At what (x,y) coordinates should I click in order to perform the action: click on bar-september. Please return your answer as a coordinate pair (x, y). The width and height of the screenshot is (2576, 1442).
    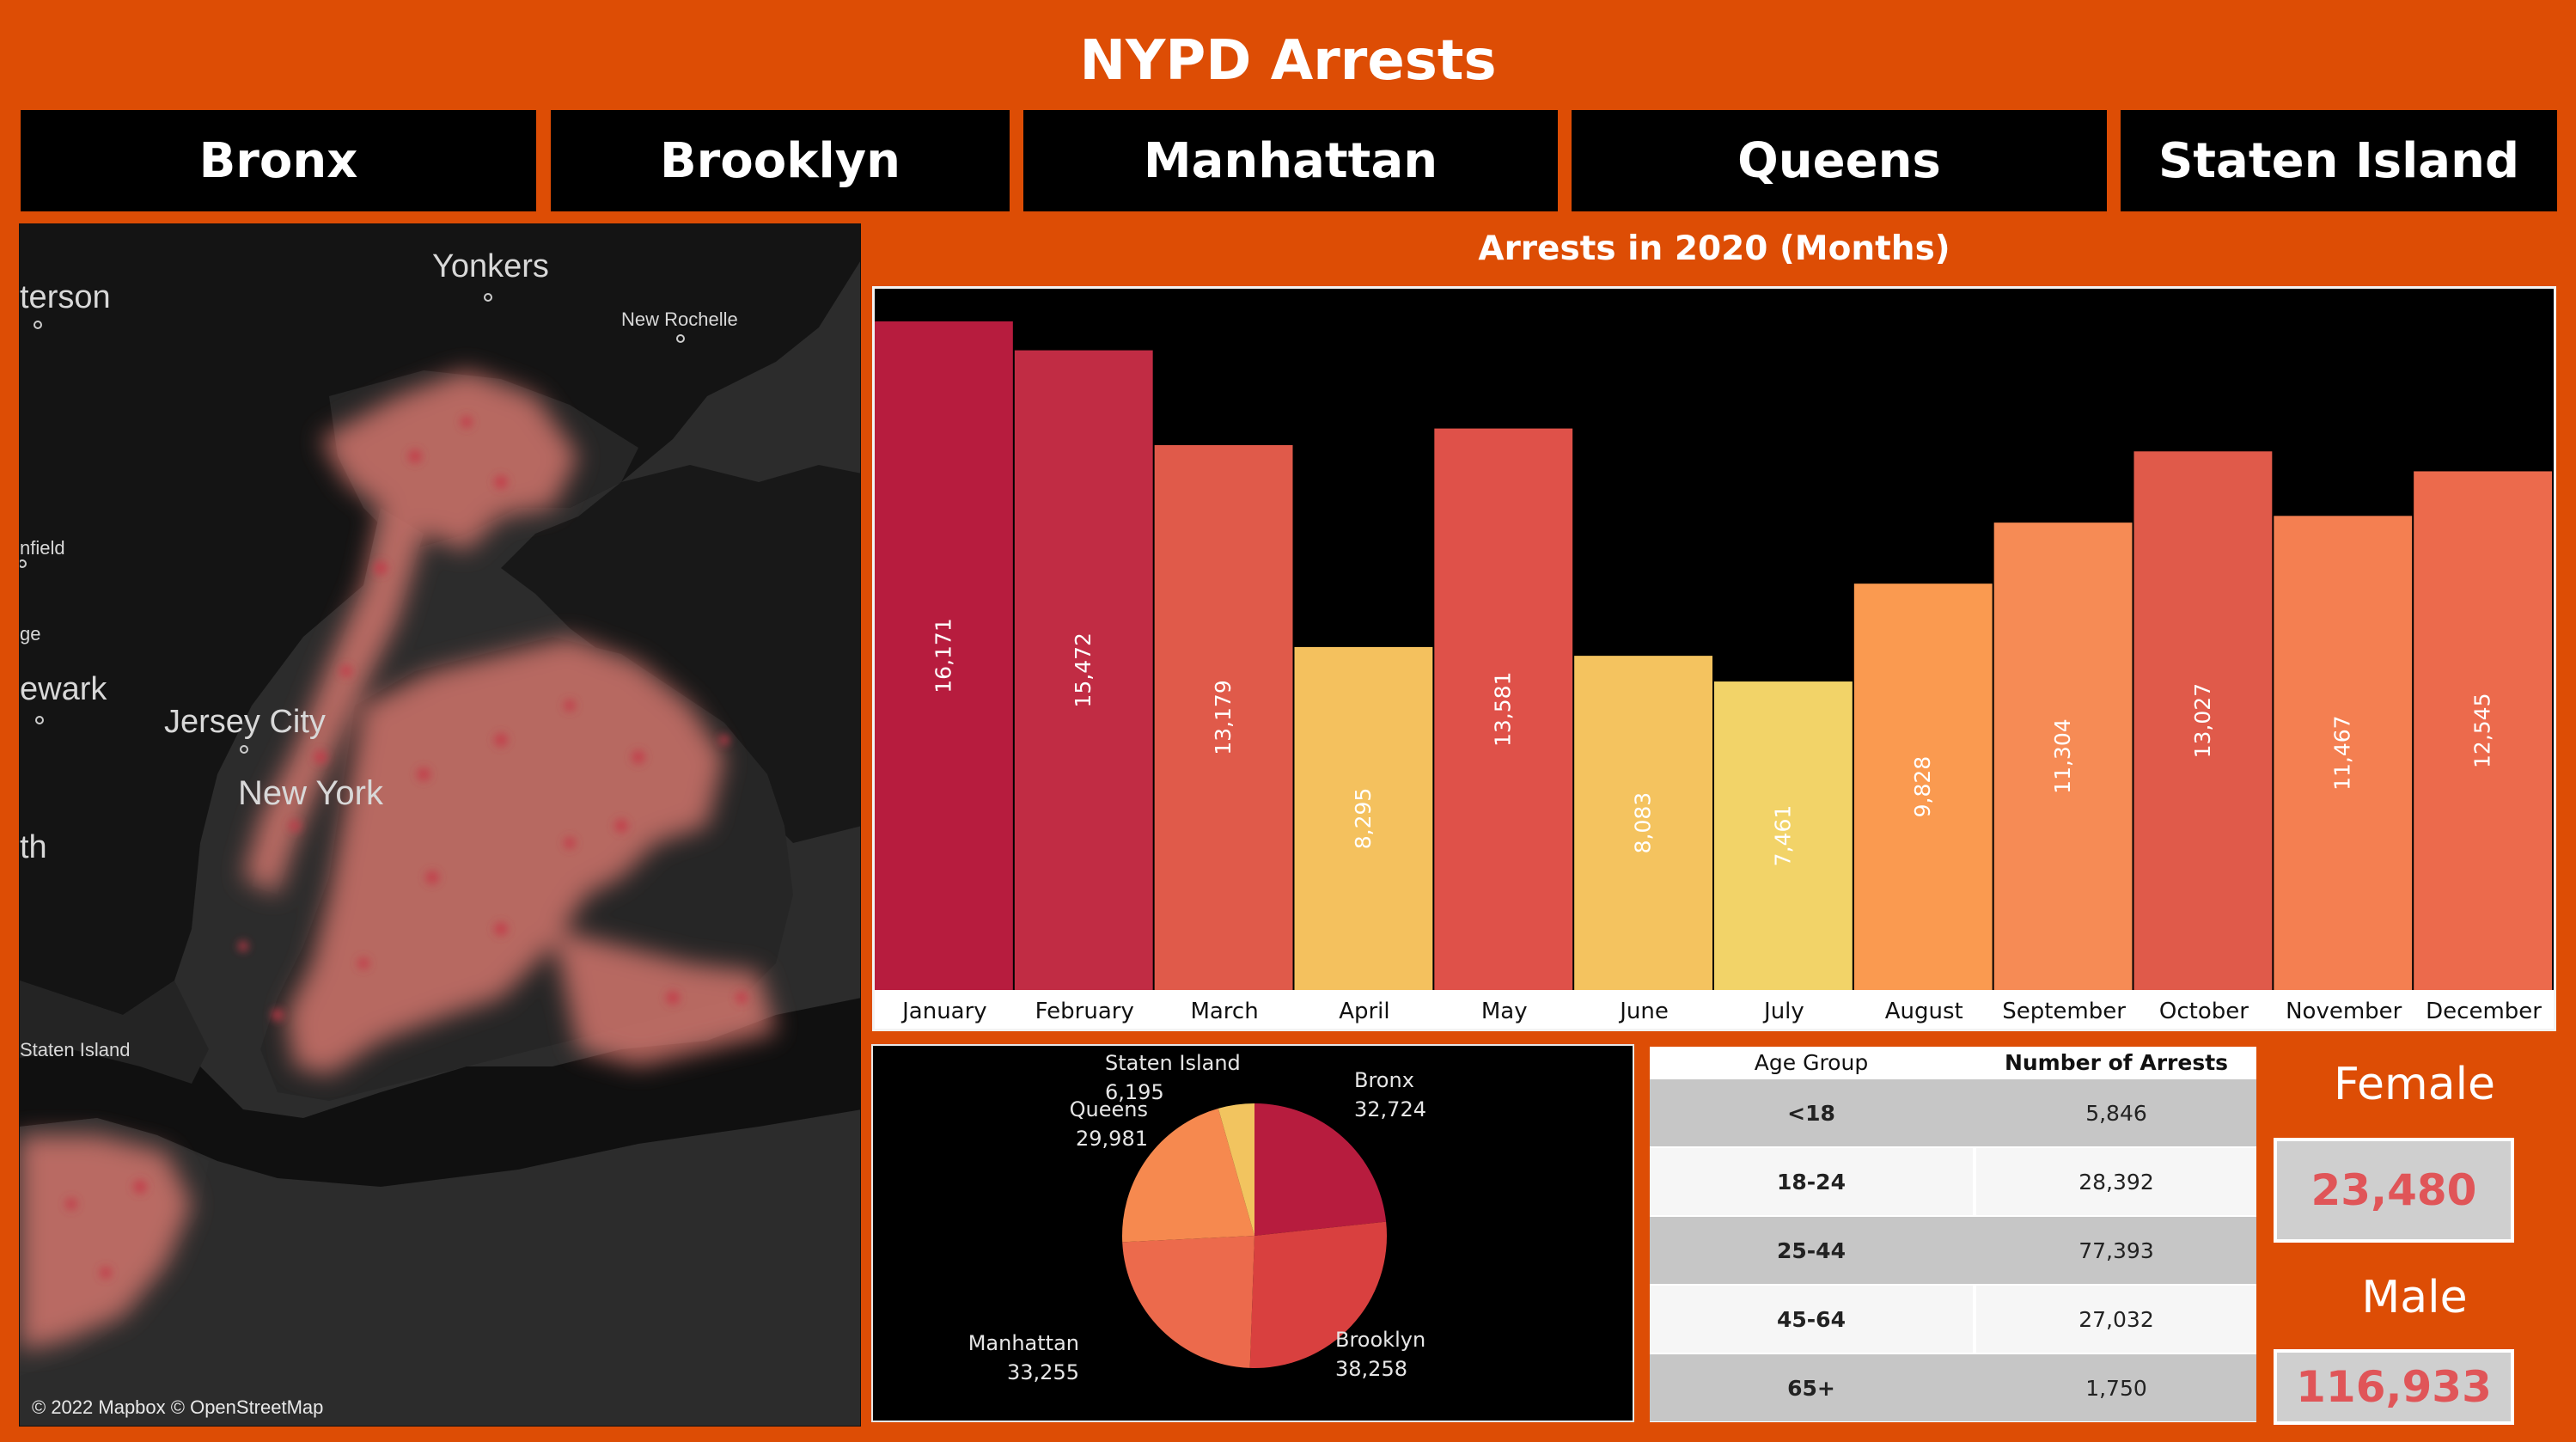
    Looking at the image, I should click on (2063, 756).